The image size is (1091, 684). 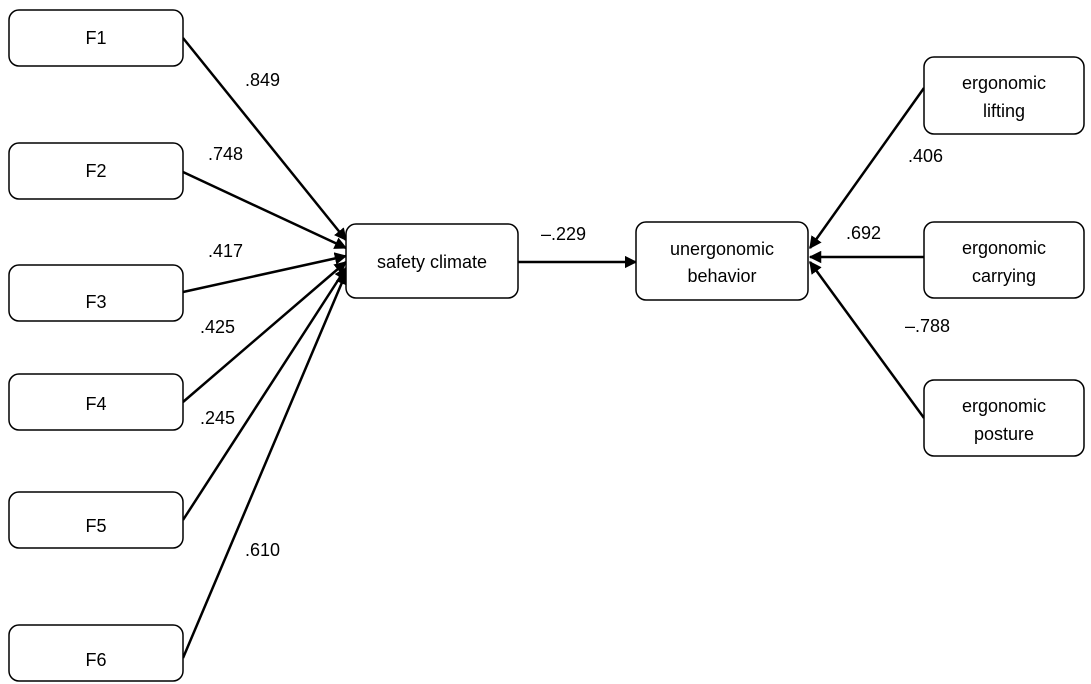 What do you see at coordinates (264, 332) in the screenshot?
I see `edge-f4-to-safety-climate` at bounding box center [264, 332].